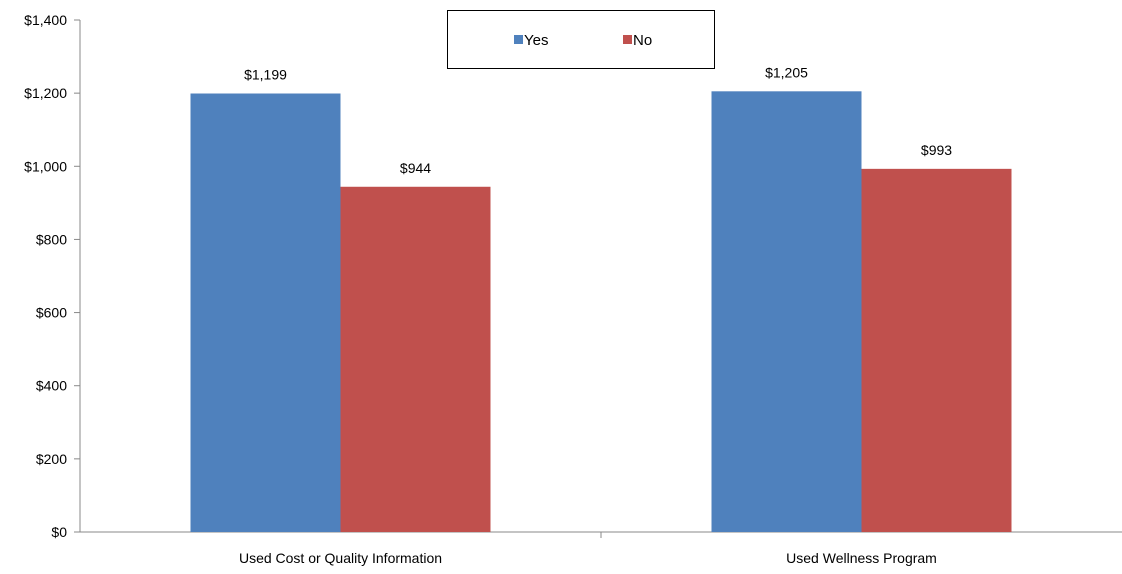 Image resolution: width=1122 pixels, height=574 pixels. I want to click on y-tick-label: $400, so click(51, 386).